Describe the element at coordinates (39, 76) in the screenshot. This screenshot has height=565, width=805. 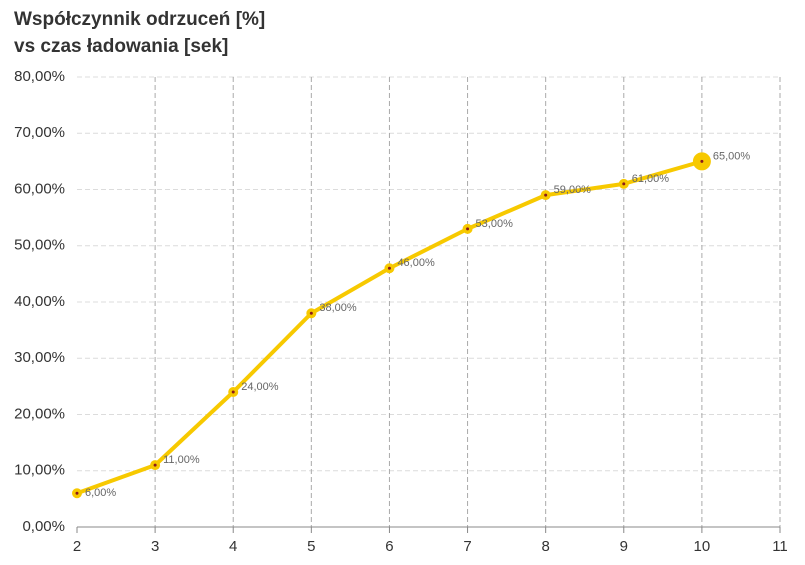
I see `y-tick-label: 80,00%` at that location.